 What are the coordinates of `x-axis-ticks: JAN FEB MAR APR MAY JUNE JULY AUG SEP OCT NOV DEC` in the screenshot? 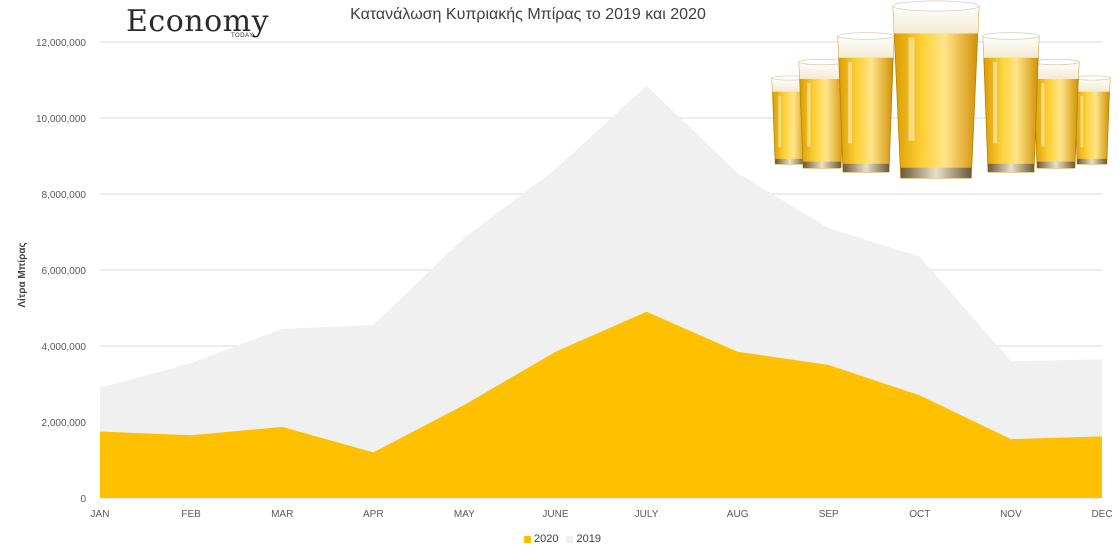 It's located at (602, 514).